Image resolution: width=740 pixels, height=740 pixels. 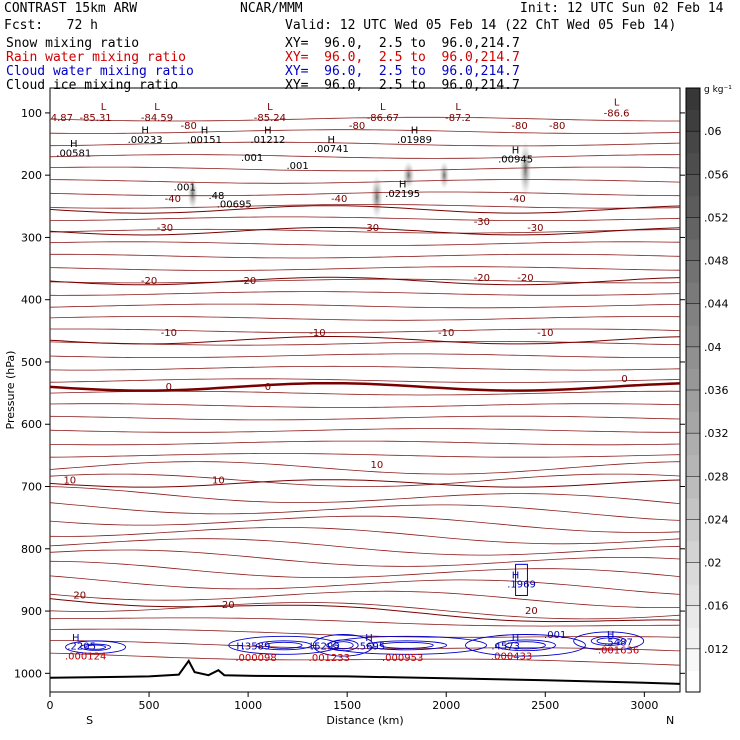 What do you see at coordinates (267, 140) in the screenshot?
I see `snow-label: .01212` at bounding box center [267, 140].